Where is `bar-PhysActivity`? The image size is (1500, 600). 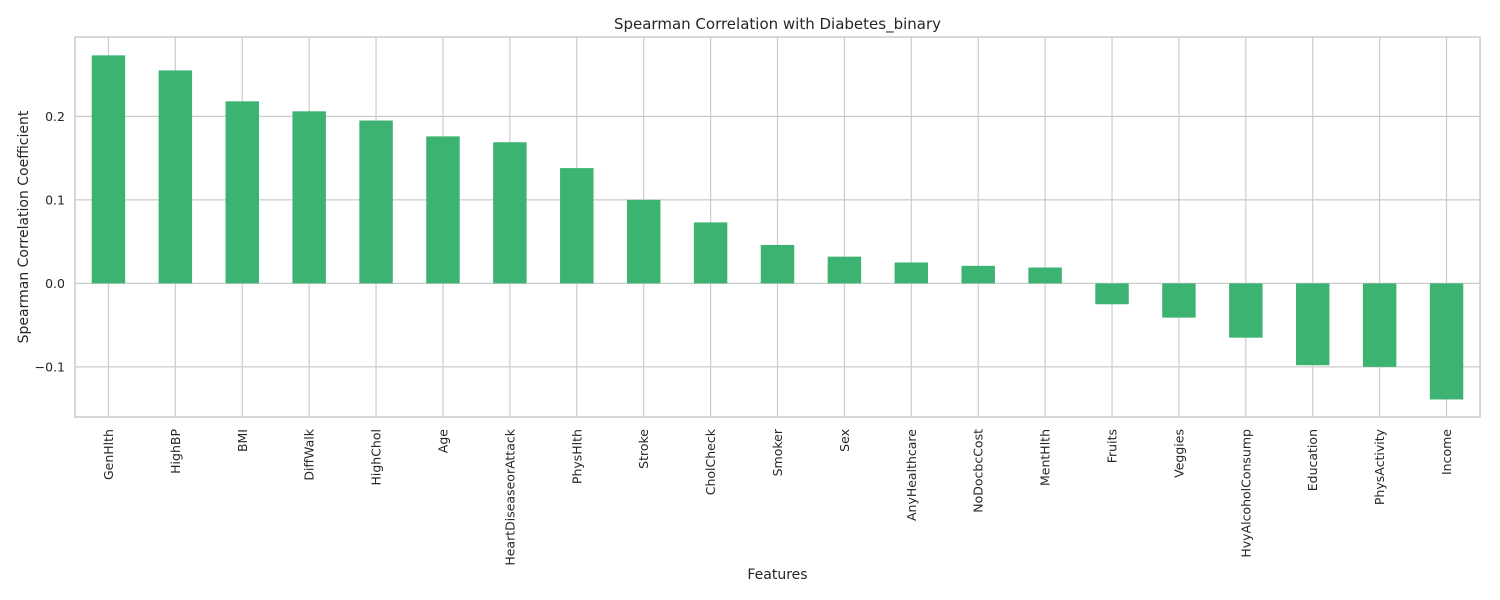
bar-PhysActivity is located at coordinates (1379, 325).